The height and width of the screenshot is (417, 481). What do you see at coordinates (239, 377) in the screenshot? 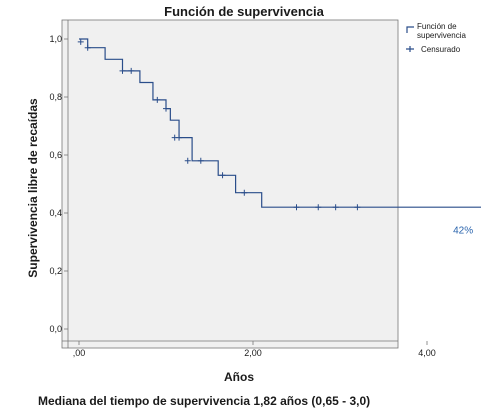
I see `x-axis-label: Años` at bounding box center [239, 377].